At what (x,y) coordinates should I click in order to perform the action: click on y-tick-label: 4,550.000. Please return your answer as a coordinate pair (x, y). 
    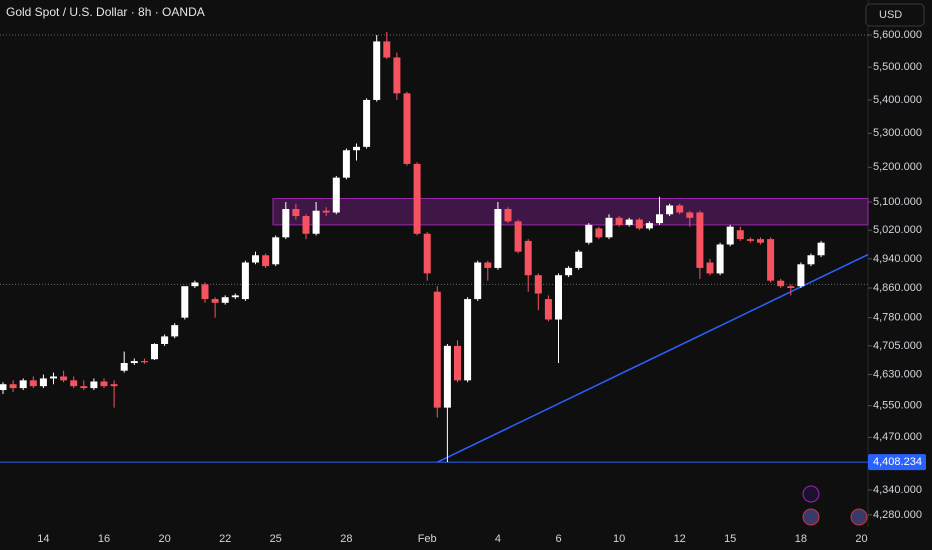
    Looking at the image, I should click on (897, 406).